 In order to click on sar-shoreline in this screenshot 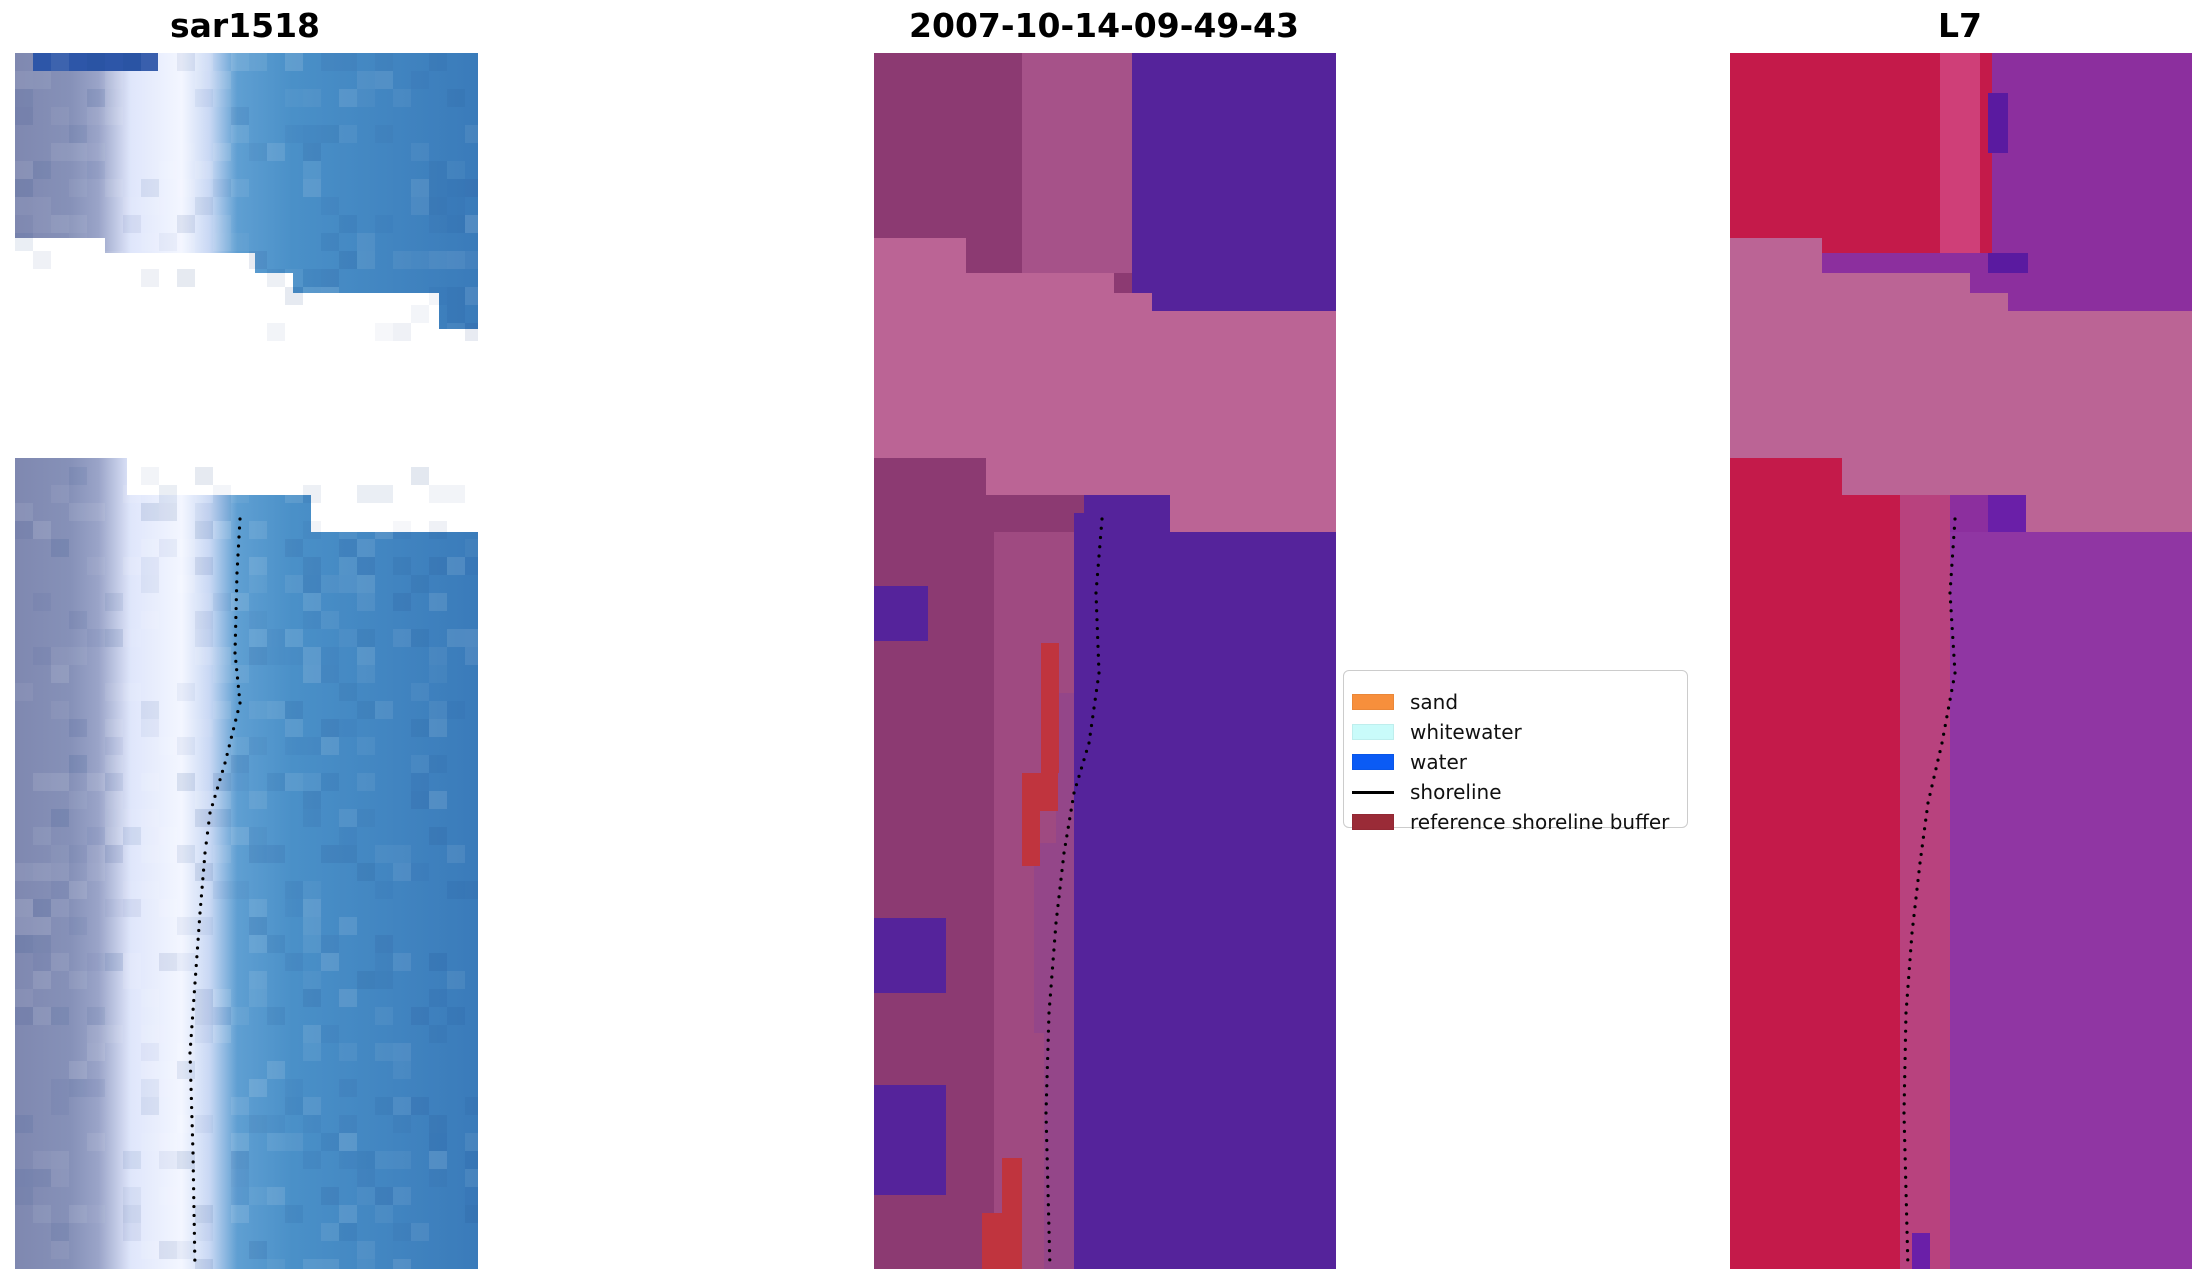, I will do `click(215, 889)`.